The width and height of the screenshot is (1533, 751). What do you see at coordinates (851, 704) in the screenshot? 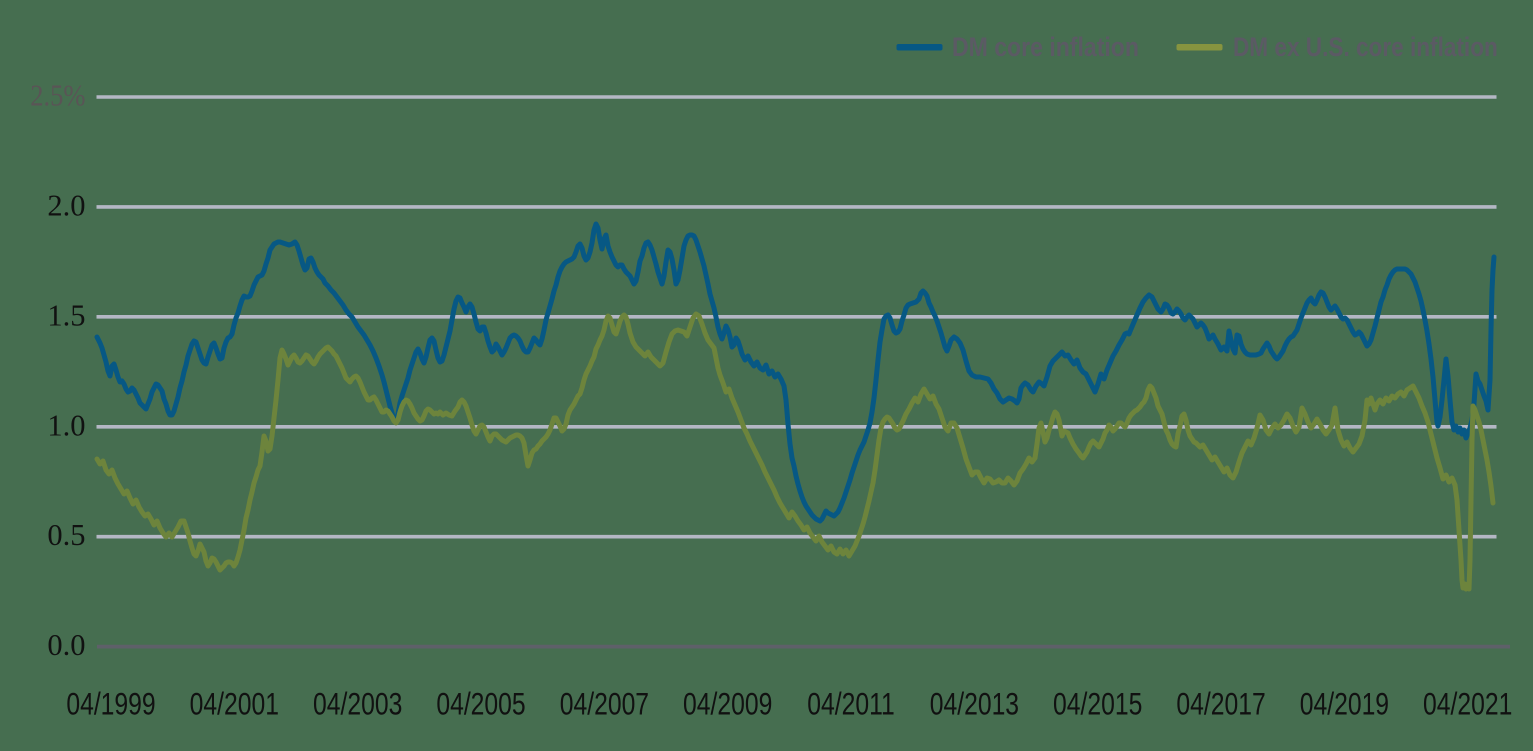
I see `svg-text: 04/2011` at bounding box center [851, 704].